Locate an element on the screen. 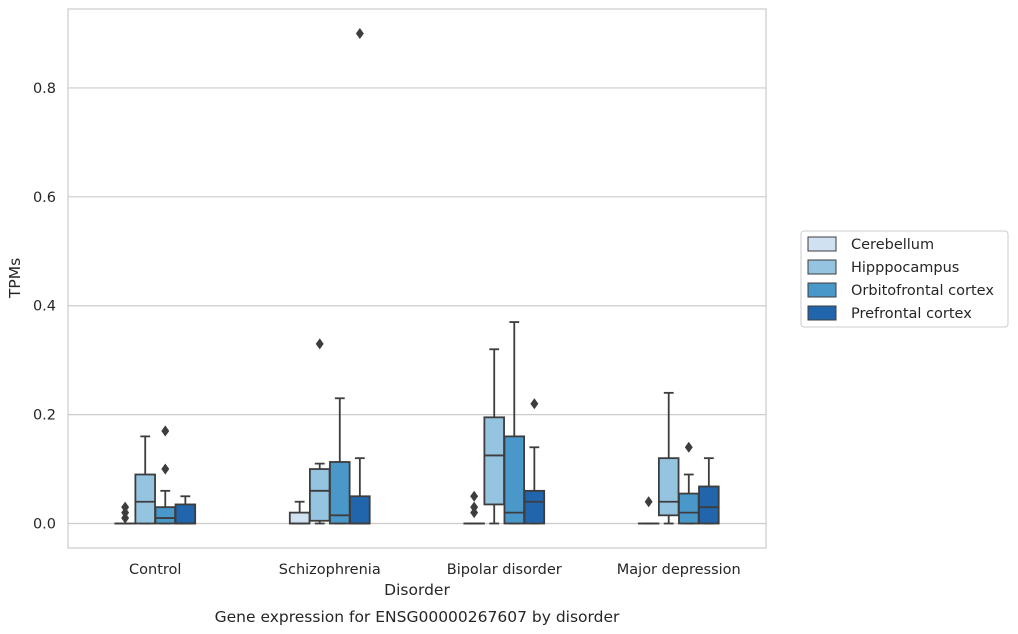 This screenshot has width=1018, height=634. x-tick-label: Bipolar disorder is located at coordinates (504, 570).